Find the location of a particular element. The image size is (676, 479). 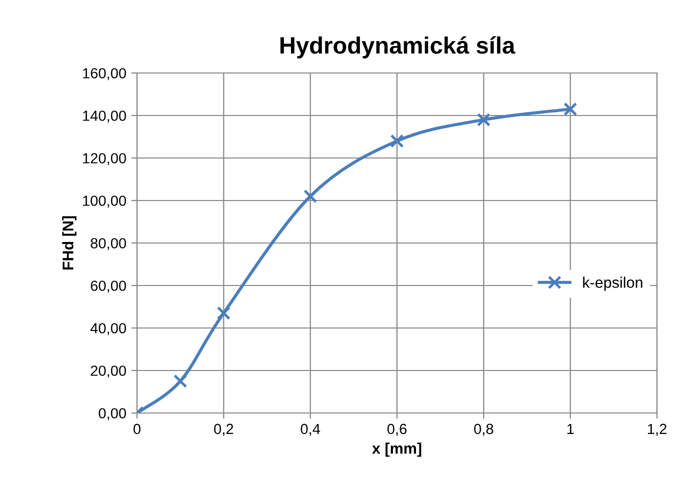

x-tick-label: 1 is located at coordinates (570, 429).